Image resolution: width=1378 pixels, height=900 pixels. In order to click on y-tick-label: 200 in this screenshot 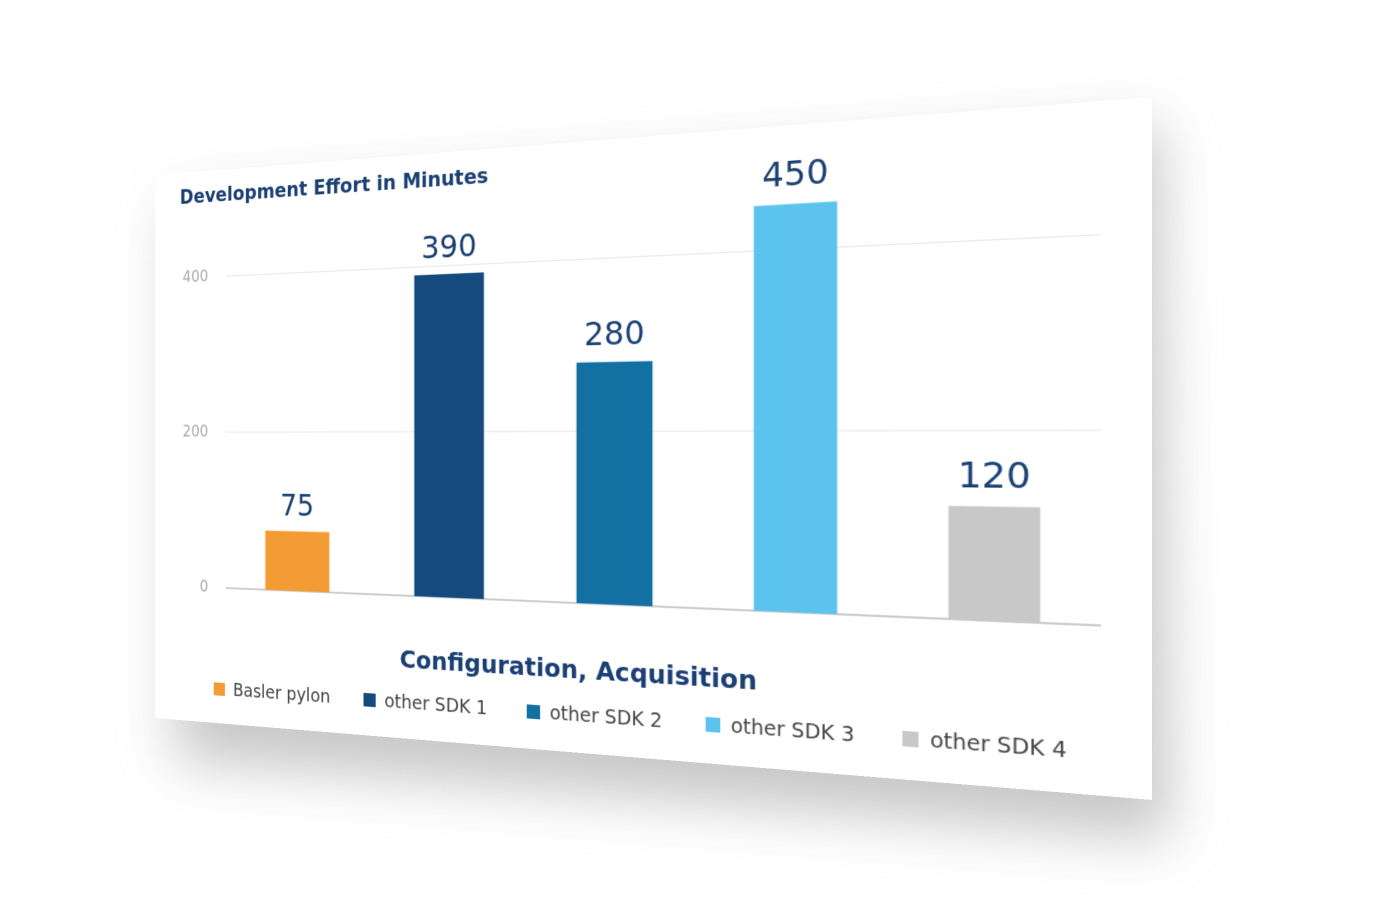, I will do `click(196, 432)`.